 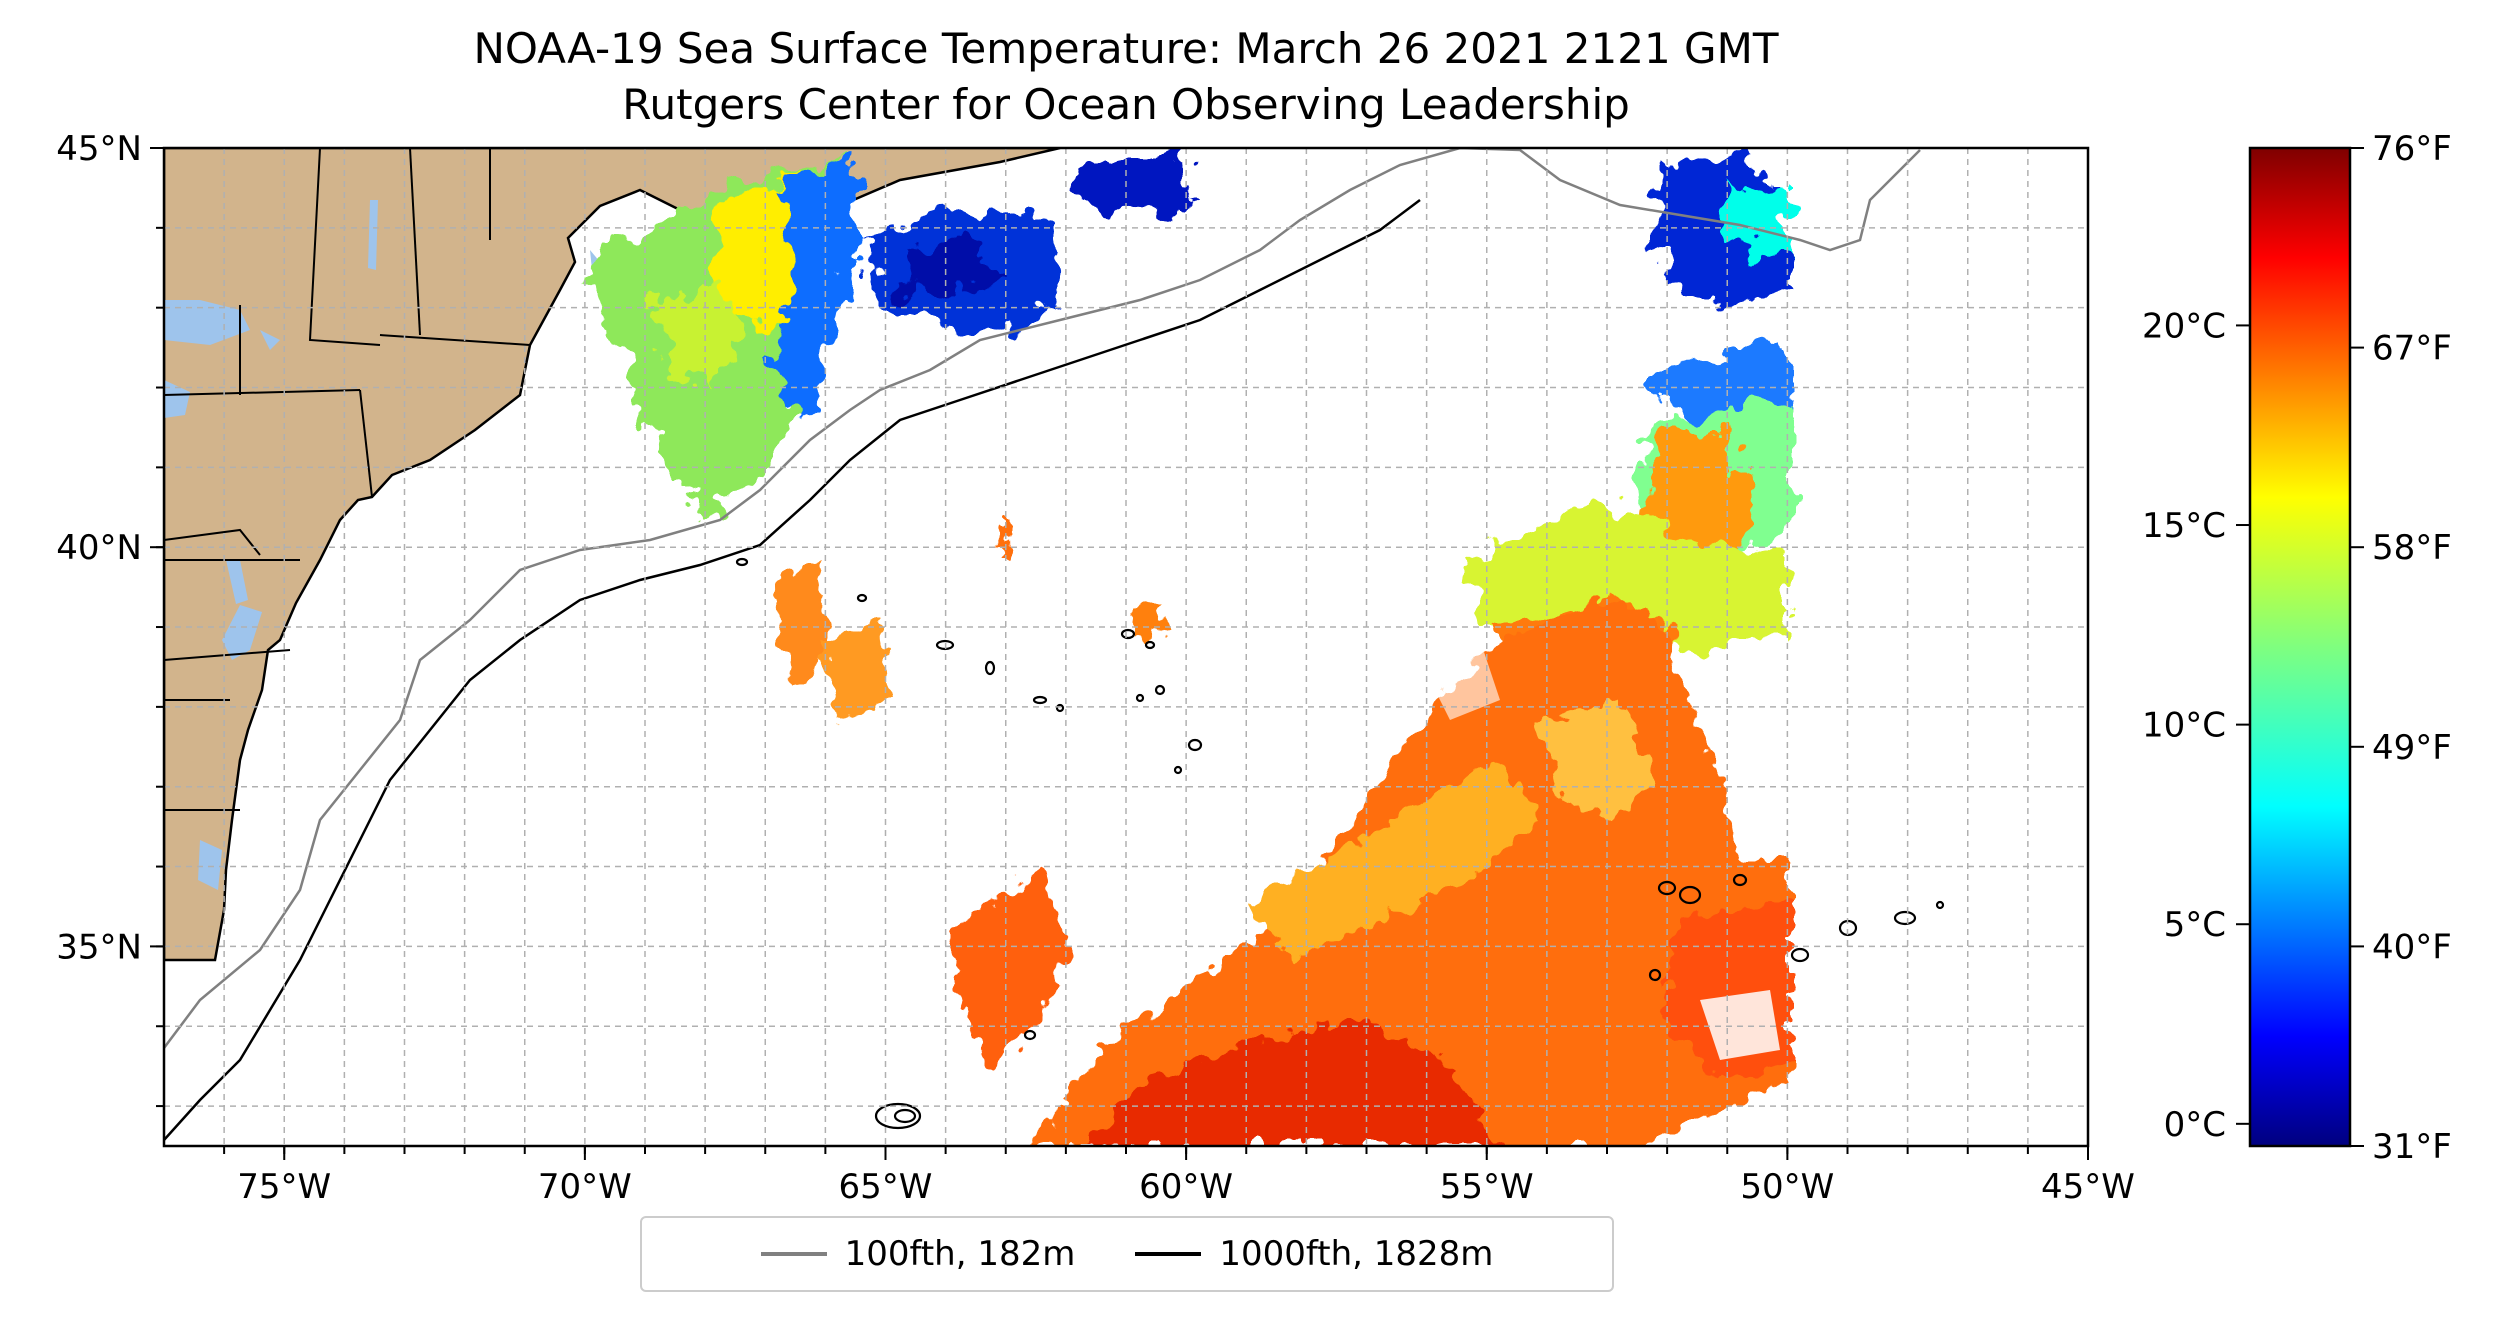 I want to click on colorbar-label-f: 58°F, so click(x=2412, y=548).